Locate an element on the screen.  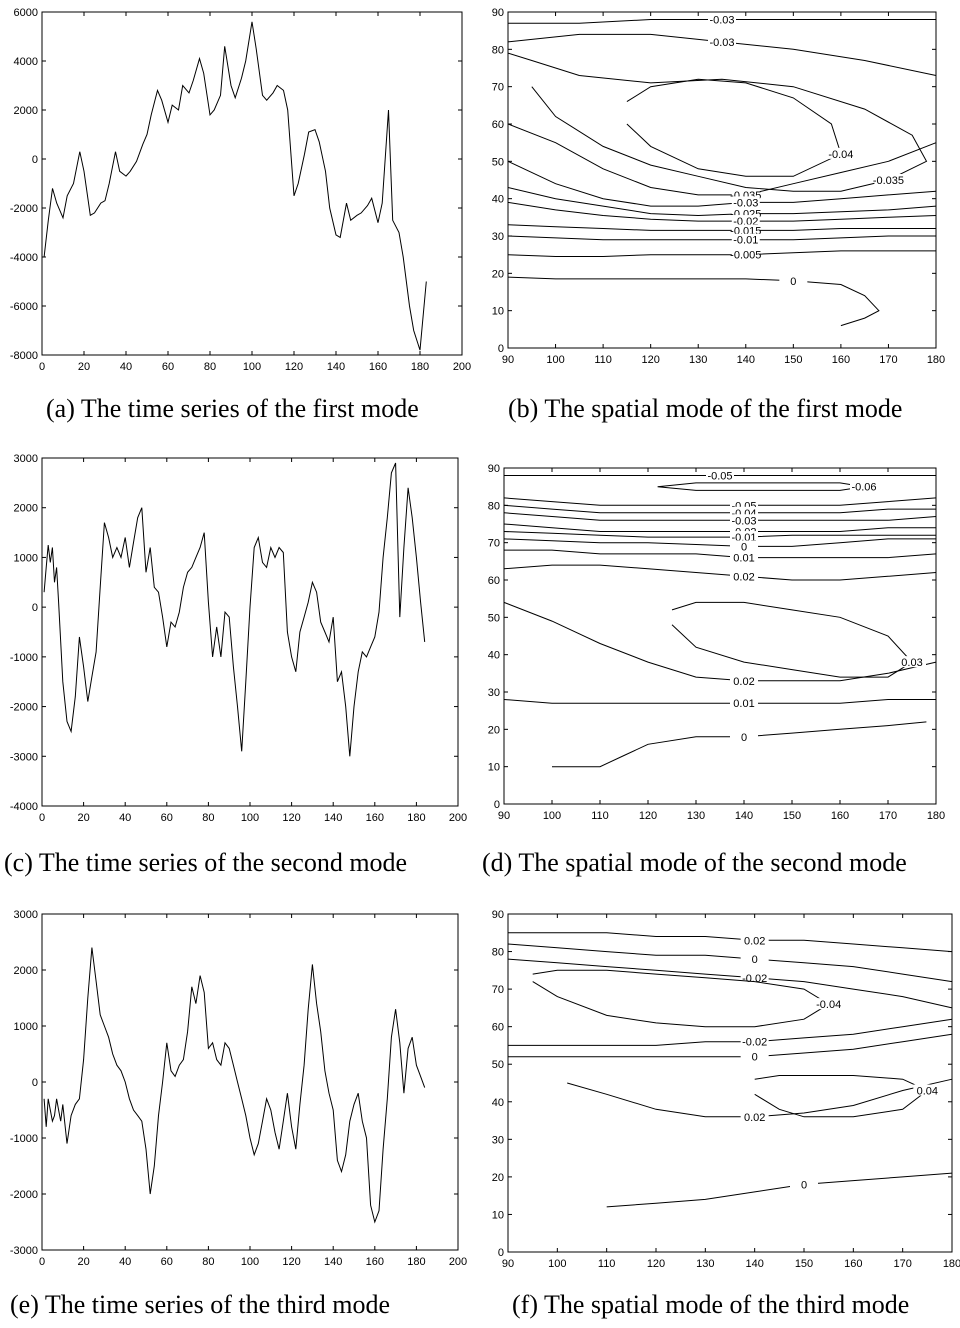
plot-frame-c is located at coordinates (250, 632).